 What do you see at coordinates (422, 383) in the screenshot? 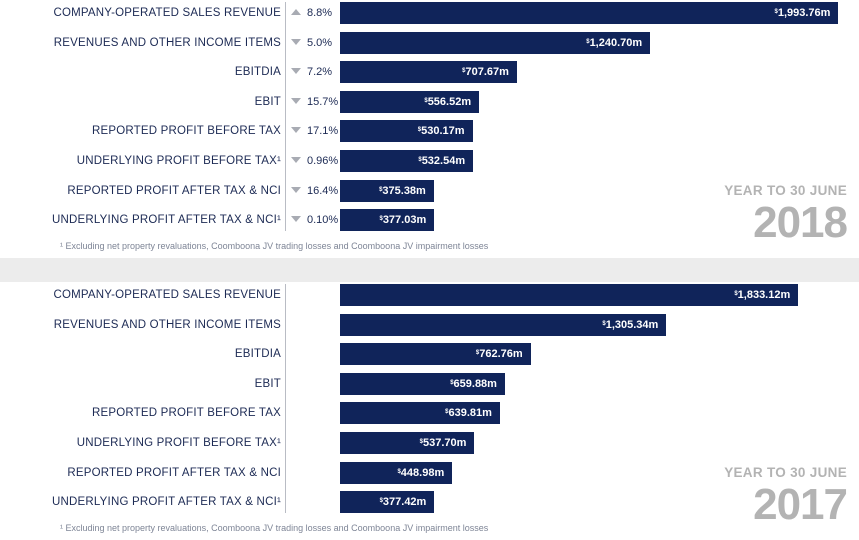
I see `bar: $659.88m` at bounding box center [422, 383].